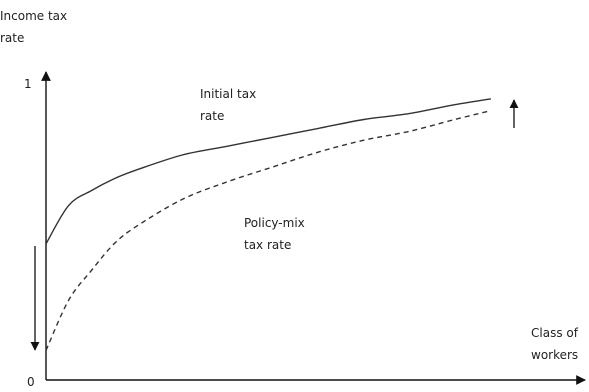  What do you see at coordinates (228, 105) in the screenshot?
I see `series-label-initial-tax-rate: Initial tax rate` at bounding box center [228, 105].